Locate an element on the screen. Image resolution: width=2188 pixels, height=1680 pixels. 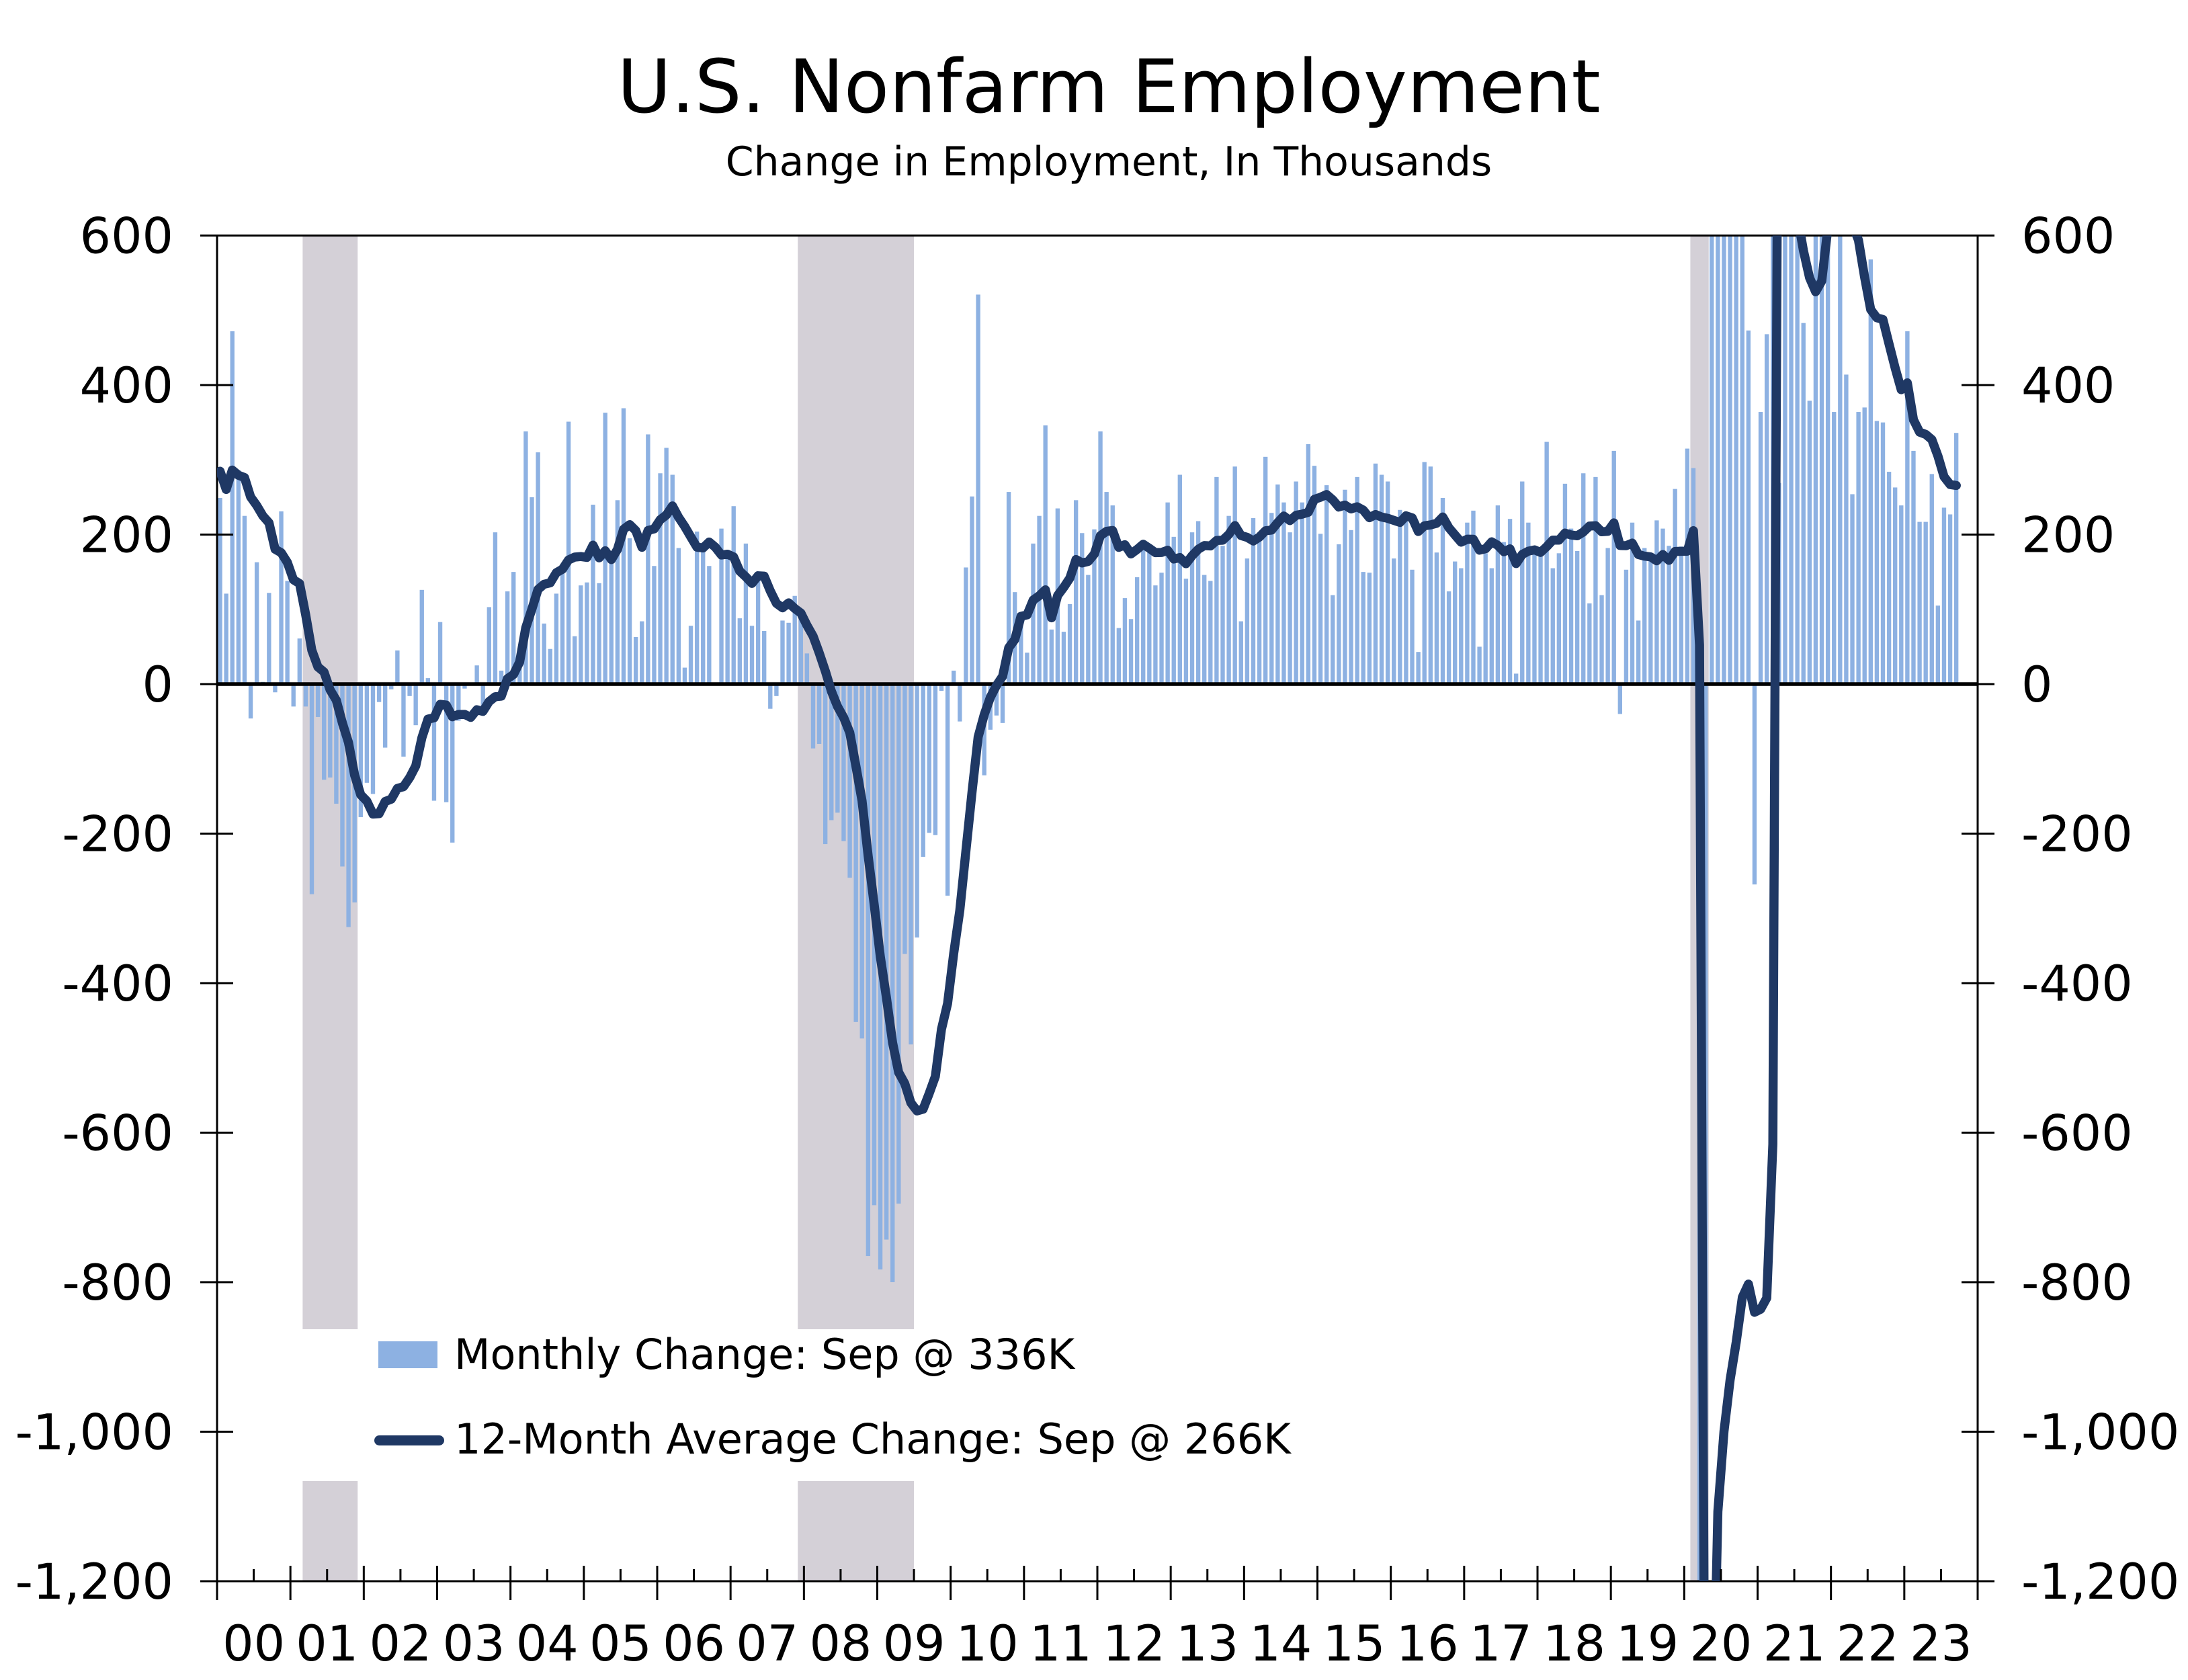
y-axis-right: 600 400 200 0 -200 -400 -600 -800 -1,000 -1,200 is located at coordinates (2070, 909).